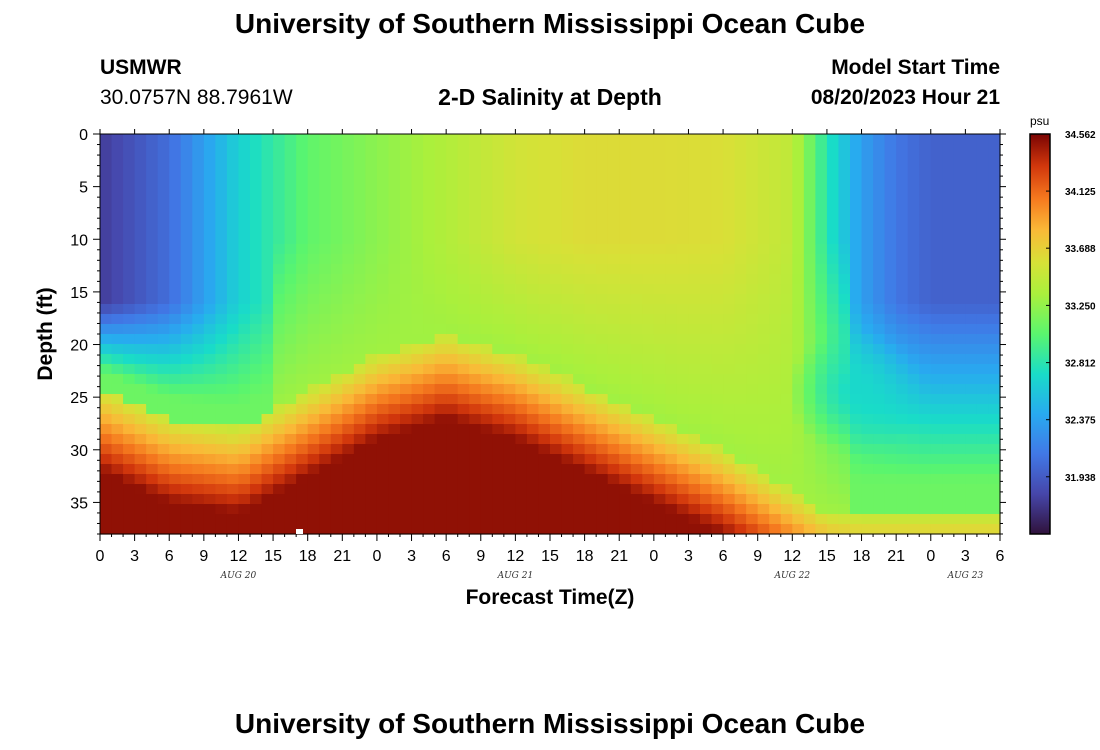 The image size is (1100, 750). I want to click on x-tick-label: 3, so click(411, 556).